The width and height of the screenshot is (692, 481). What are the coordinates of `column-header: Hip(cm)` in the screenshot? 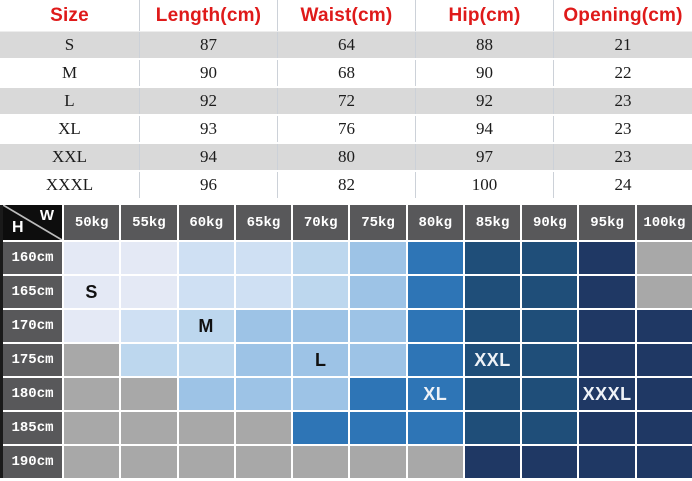 It's located at (485, 15).